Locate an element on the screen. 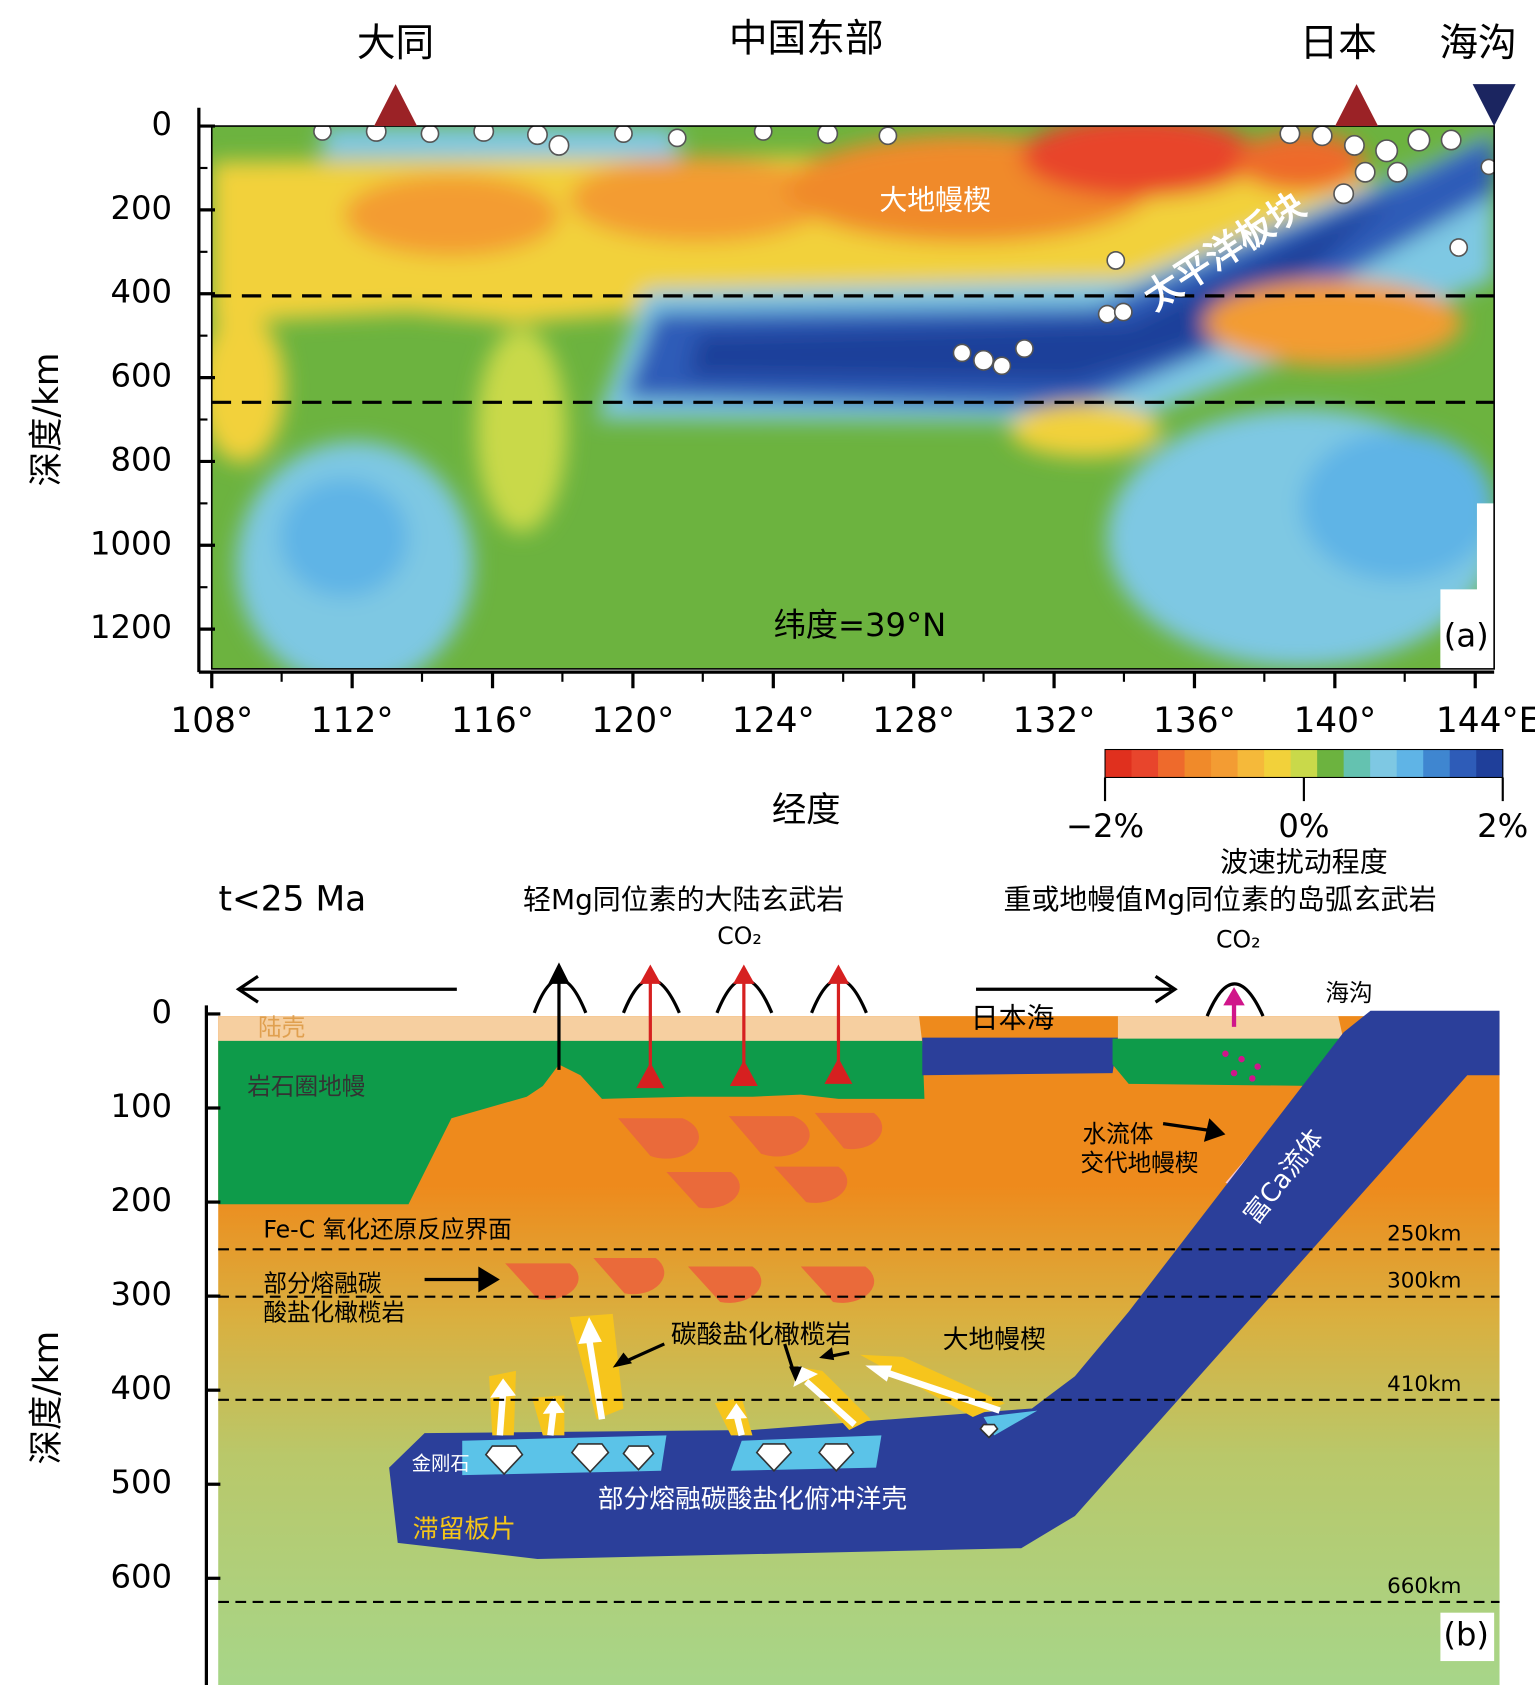 Image resolution: width=1535 pixels, height=1685 pixels. x-tick-label: 120° is located at coordinates (633, 721).